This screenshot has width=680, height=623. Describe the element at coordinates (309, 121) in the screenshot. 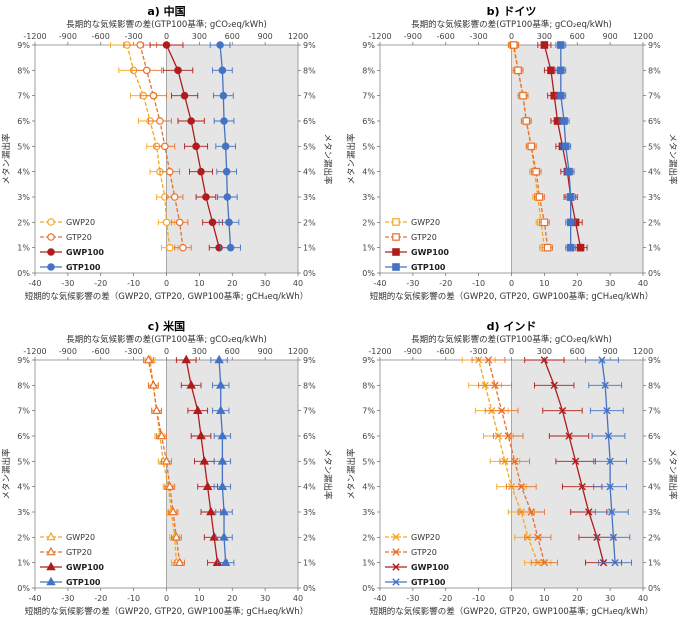

I see `right-tick-label: 6%` at that location.